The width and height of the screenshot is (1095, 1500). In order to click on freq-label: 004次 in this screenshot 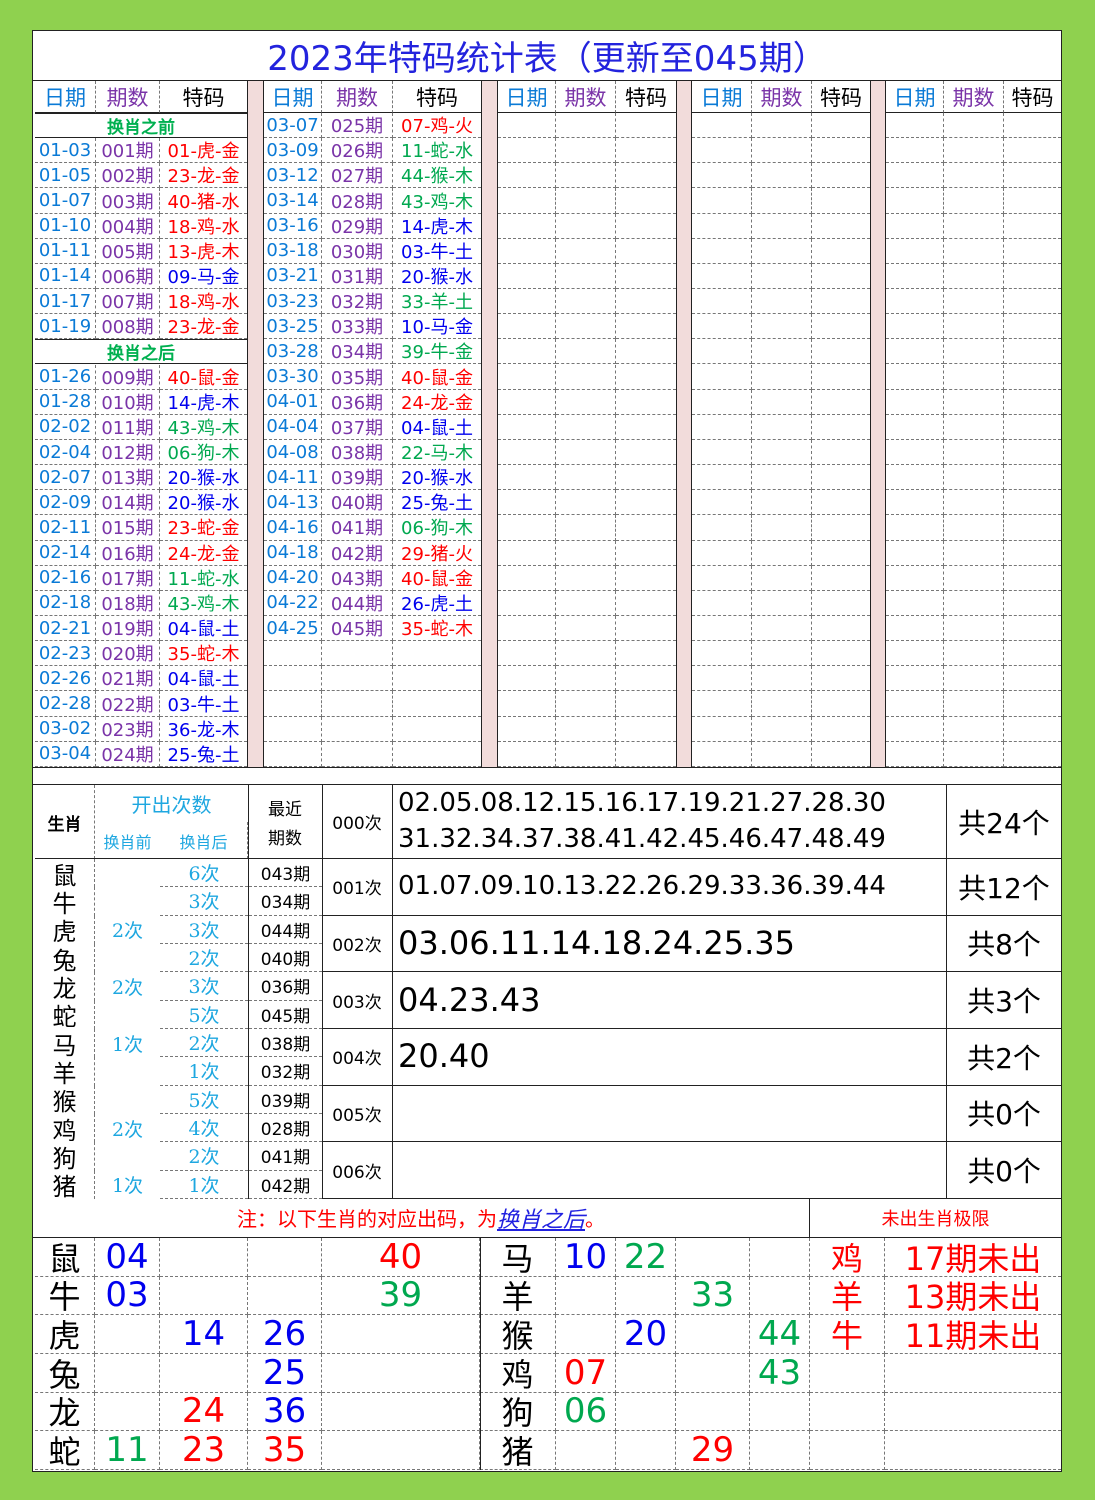, I will do `click(357, 1057)`.